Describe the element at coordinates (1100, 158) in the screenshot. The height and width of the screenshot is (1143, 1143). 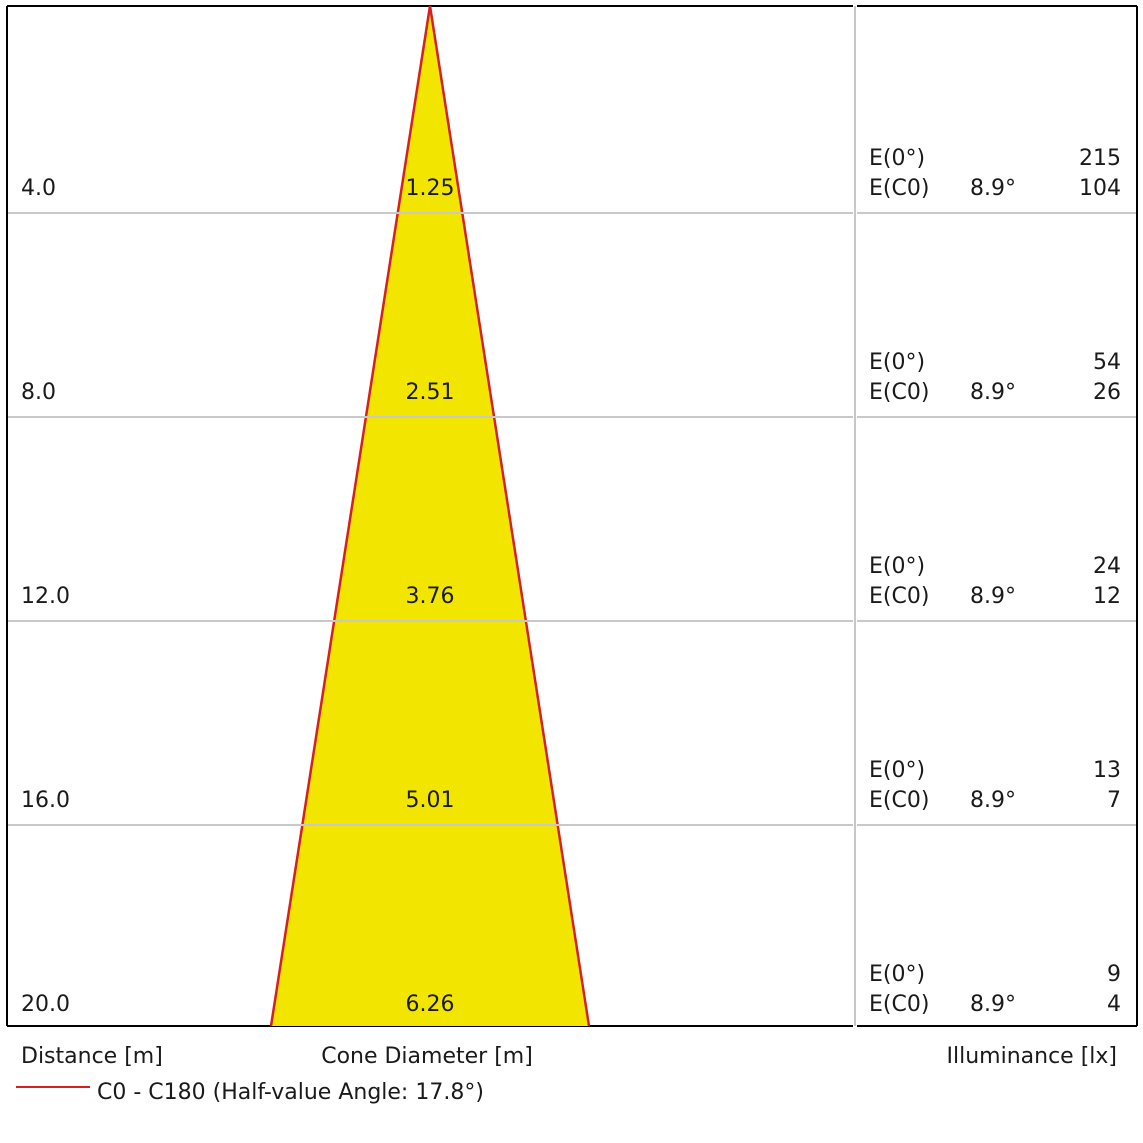
I see `e0-value: 215` at that location.